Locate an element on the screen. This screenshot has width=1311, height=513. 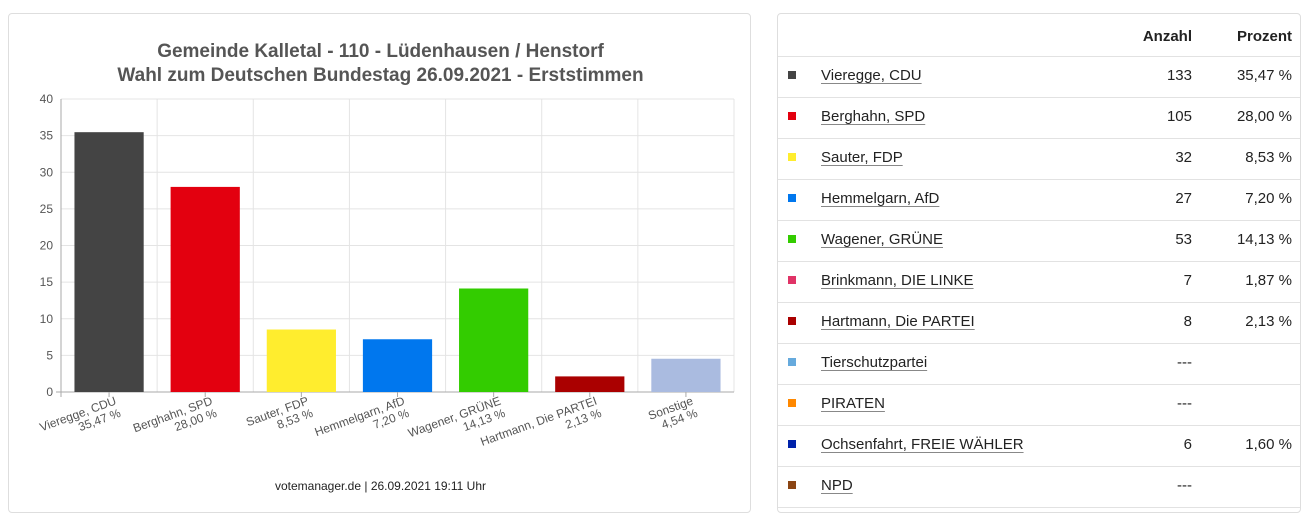
header-prozent: Prozent is located at coordinates (1264, 36).